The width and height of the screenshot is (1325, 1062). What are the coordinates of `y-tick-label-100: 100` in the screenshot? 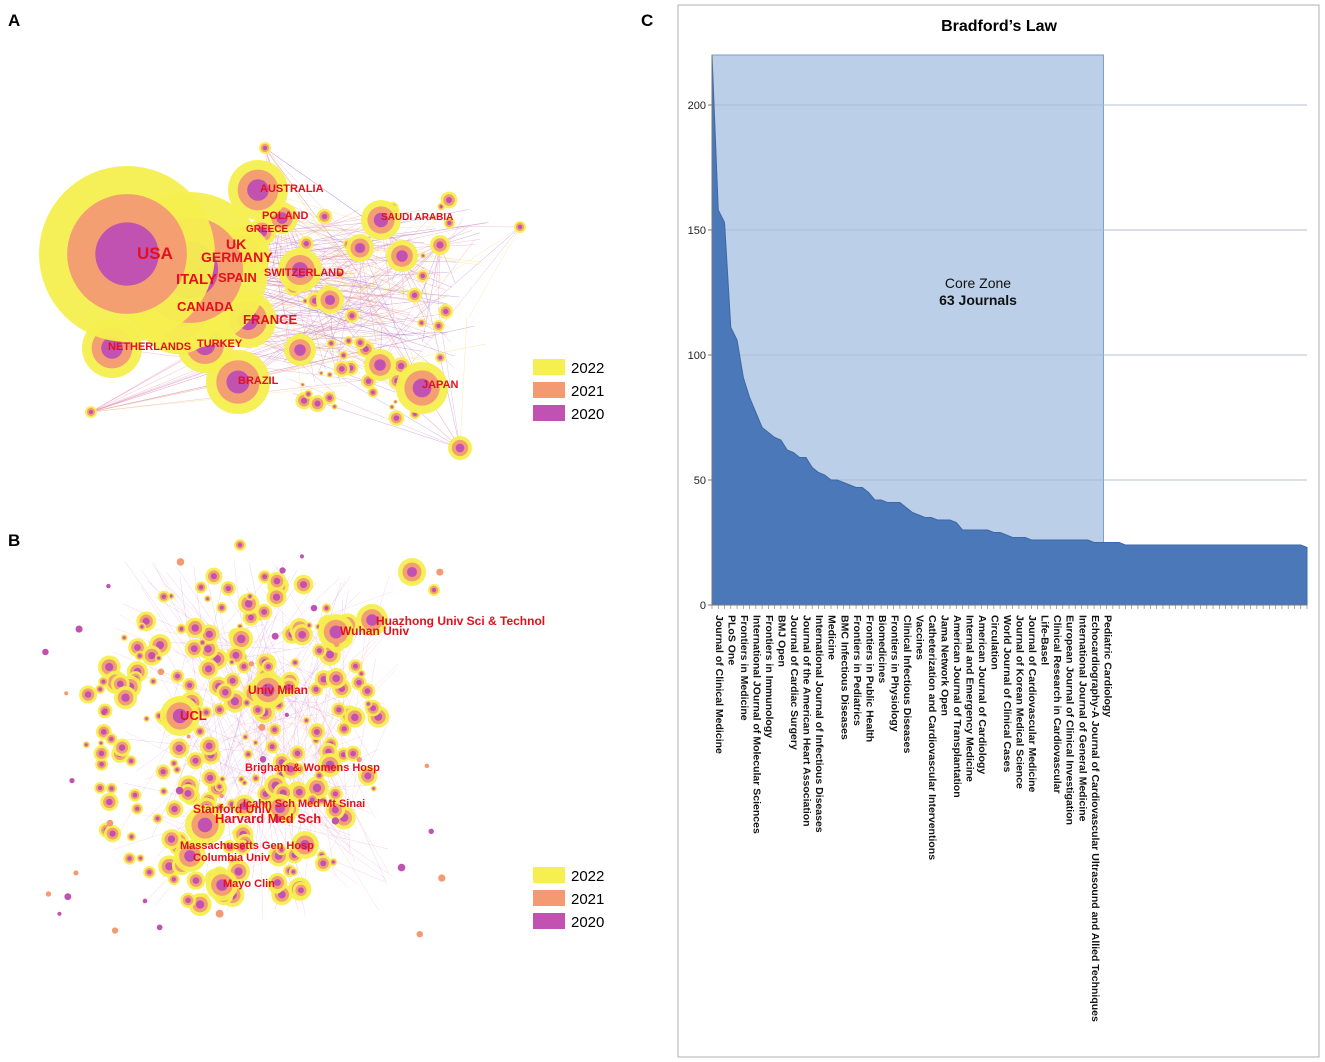 It's located at (697, 356).